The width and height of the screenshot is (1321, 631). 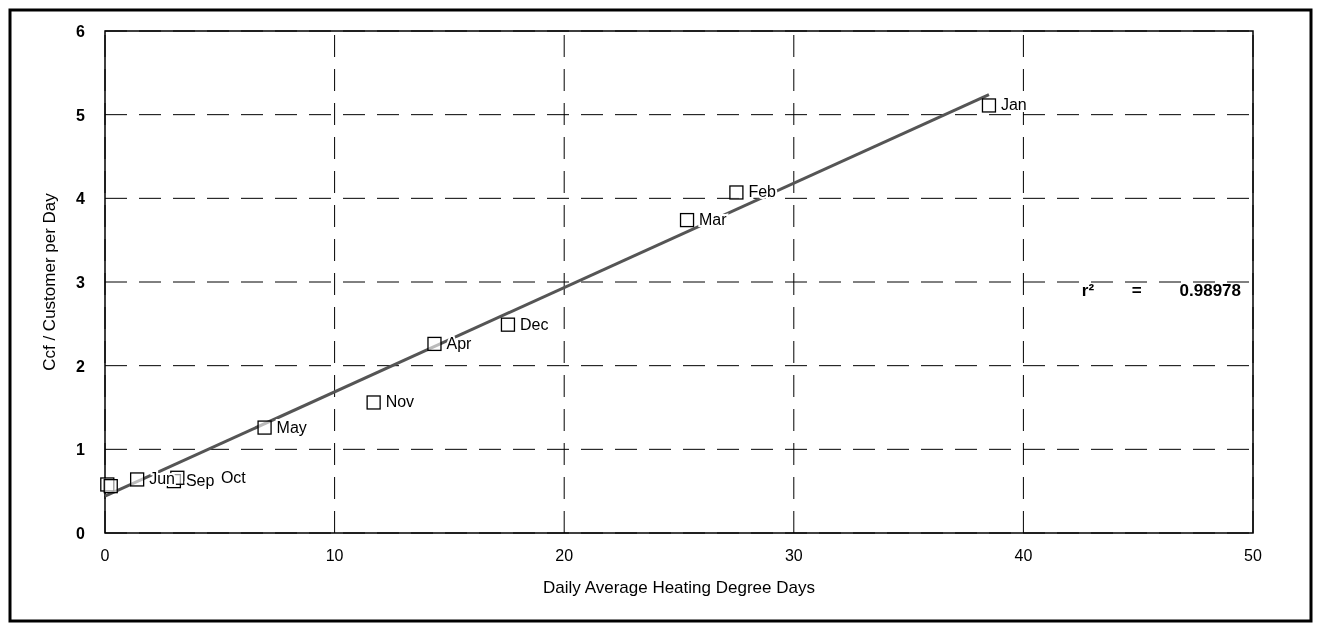 What do you see at coordinates (81, 31) in the screenshot?
I see `y-tick-label: 6` at bounding box center [81, 31].